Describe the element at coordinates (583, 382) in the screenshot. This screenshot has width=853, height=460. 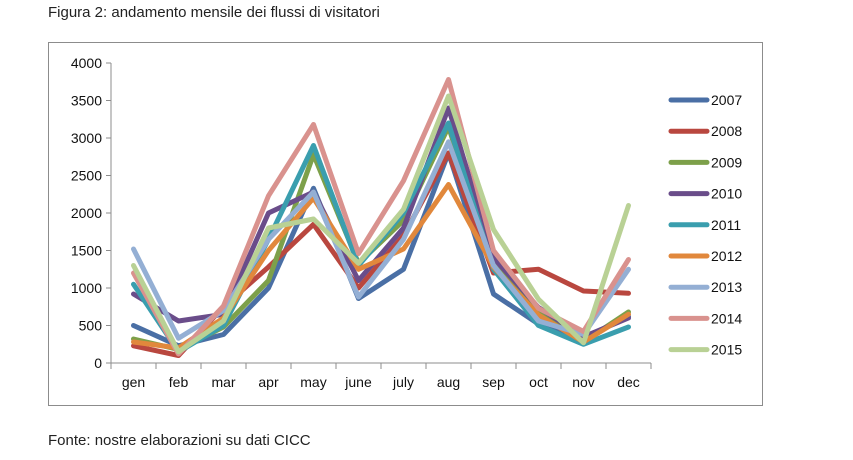
I see `x-tick-label: nov` at that location.